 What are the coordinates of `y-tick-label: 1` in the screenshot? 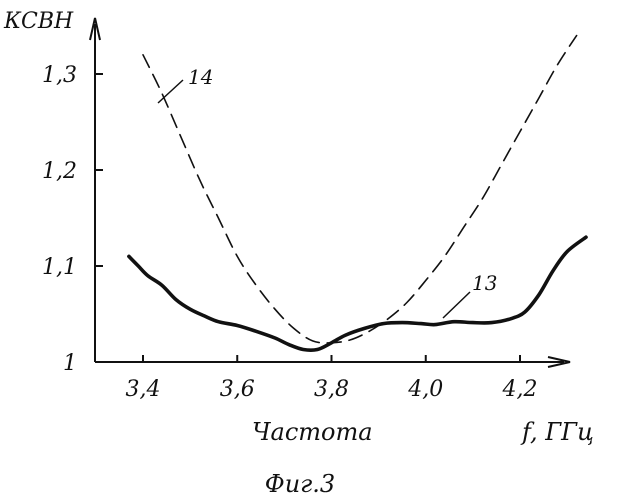 It's located at (70, 363).